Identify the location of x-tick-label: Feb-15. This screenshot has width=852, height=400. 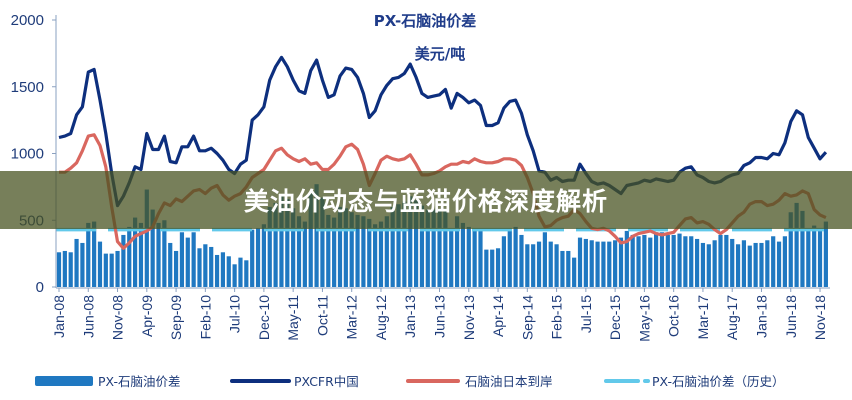
(557, 317).